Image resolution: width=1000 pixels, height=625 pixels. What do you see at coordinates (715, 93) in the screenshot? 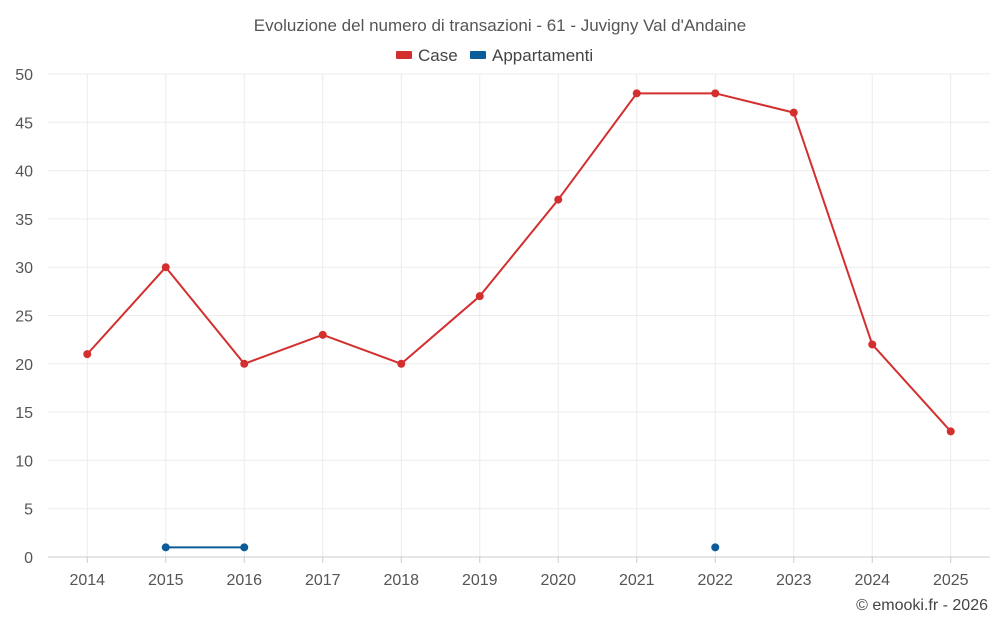
I see `data-point-case-2022` at bounding box center [715, 93].